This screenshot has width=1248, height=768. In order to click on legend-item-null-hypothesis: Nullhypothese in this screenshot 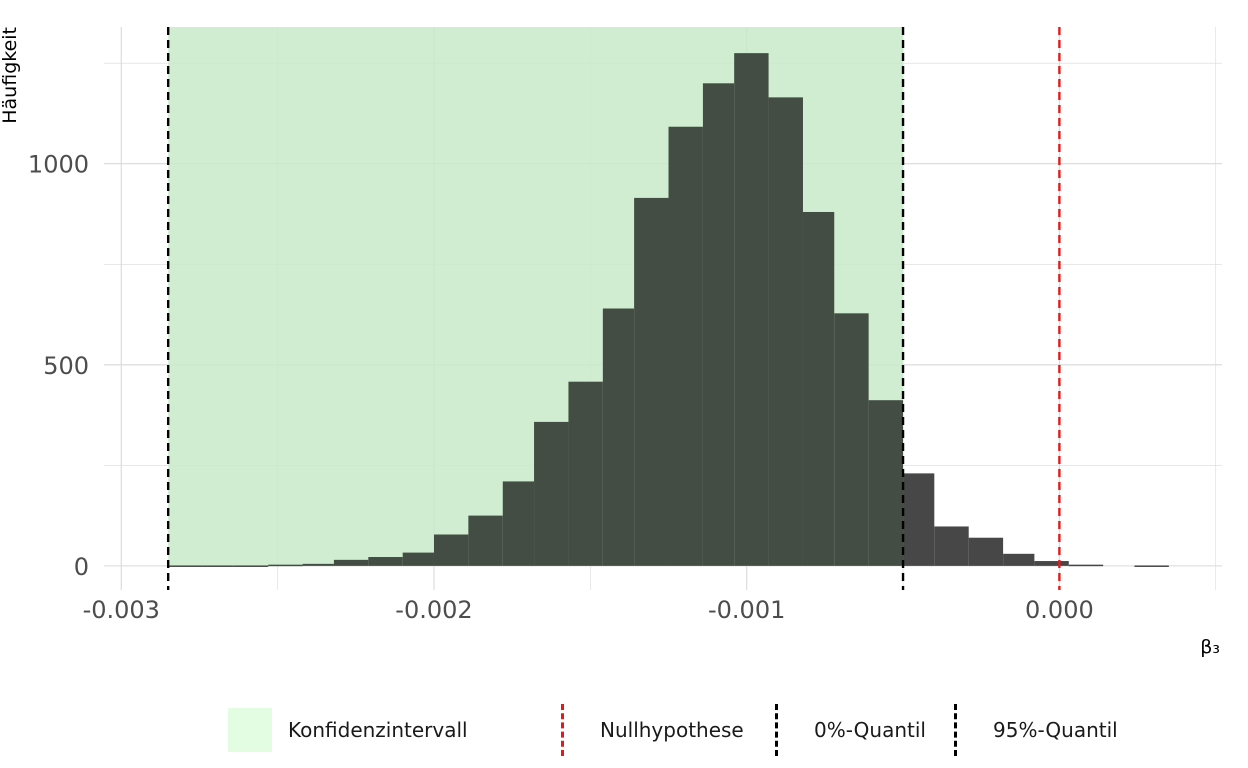, I will do `click(642, 730)`.